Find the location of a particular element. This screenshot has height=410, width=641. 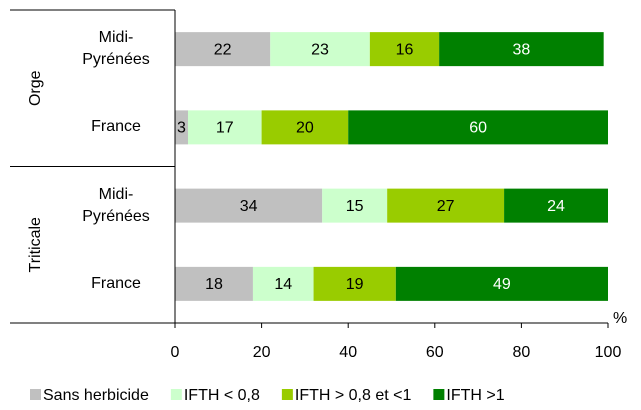

x-tick-label: 80 is located at coordinates (522, 352).